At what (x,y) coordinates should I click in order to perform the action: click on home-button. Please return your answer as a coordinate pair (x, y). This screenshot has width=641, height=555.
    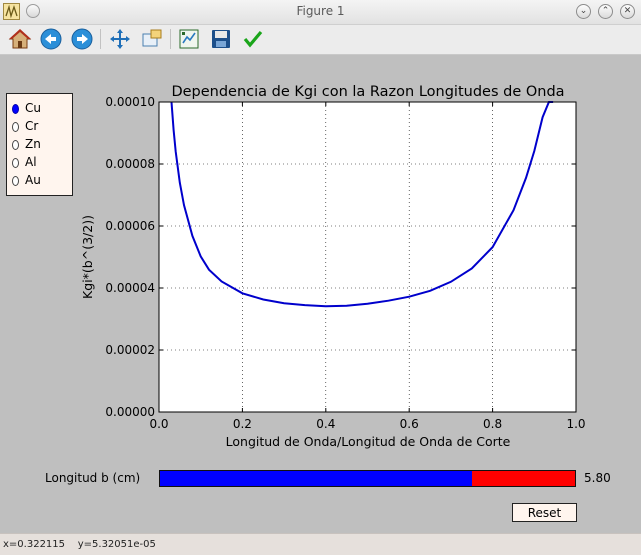
    Looking at the image, I should click on (20, 39).